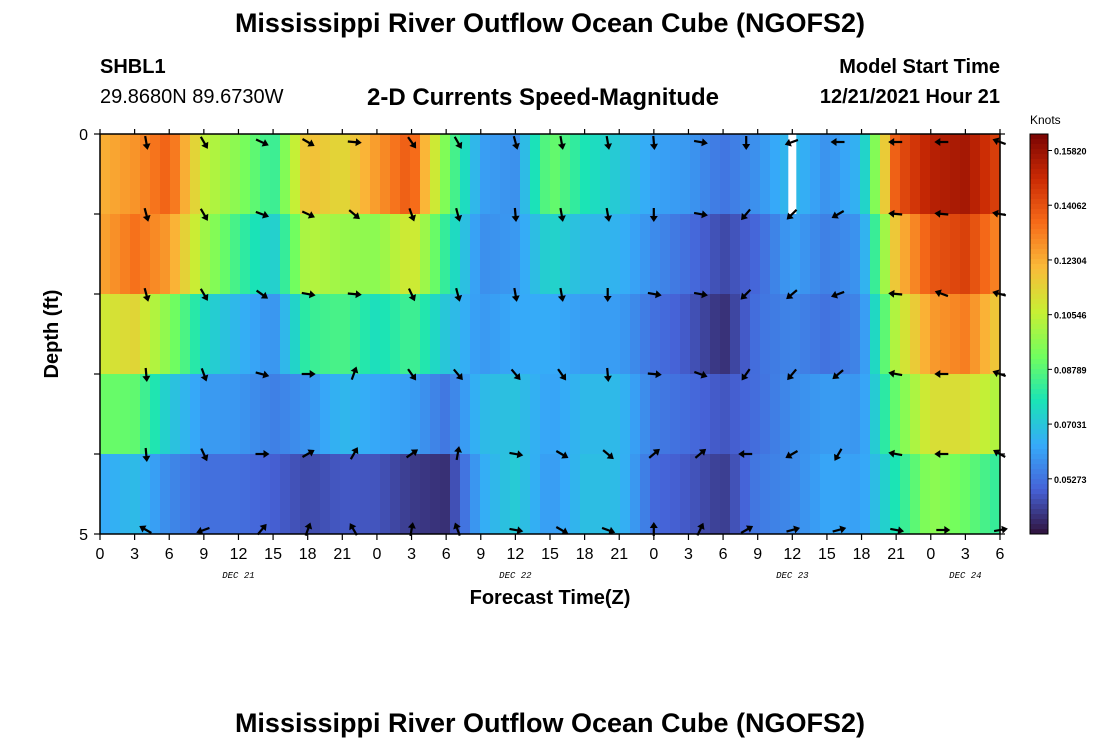  I want to click on colorbar-tick-label: 0.08789, so click(1070, 370).